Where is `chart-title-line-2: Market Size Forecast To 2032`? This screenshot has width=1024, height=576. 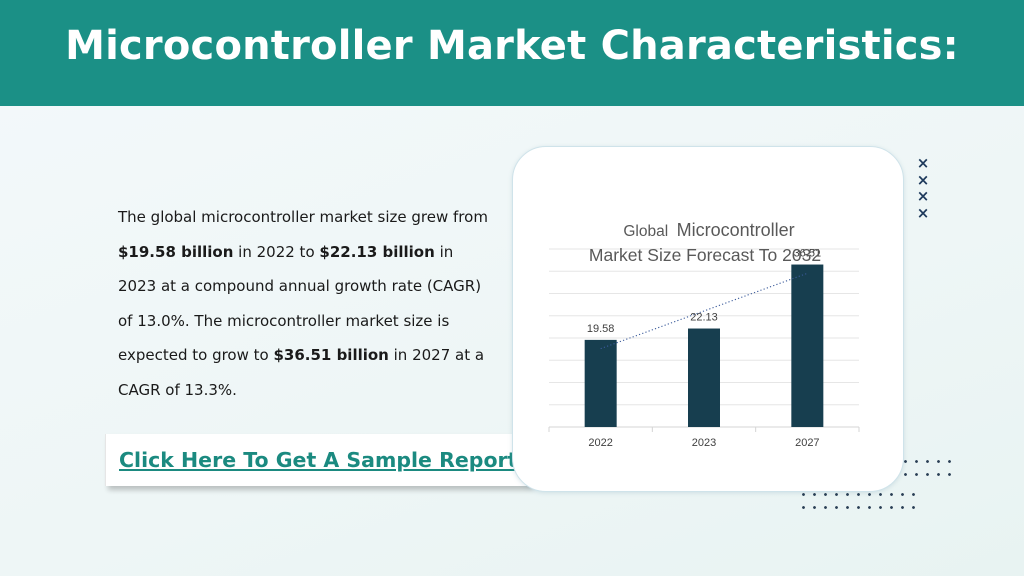 chart-title-line-2: Market Size Forecast To 2032 is located at coordinates (705, 255).